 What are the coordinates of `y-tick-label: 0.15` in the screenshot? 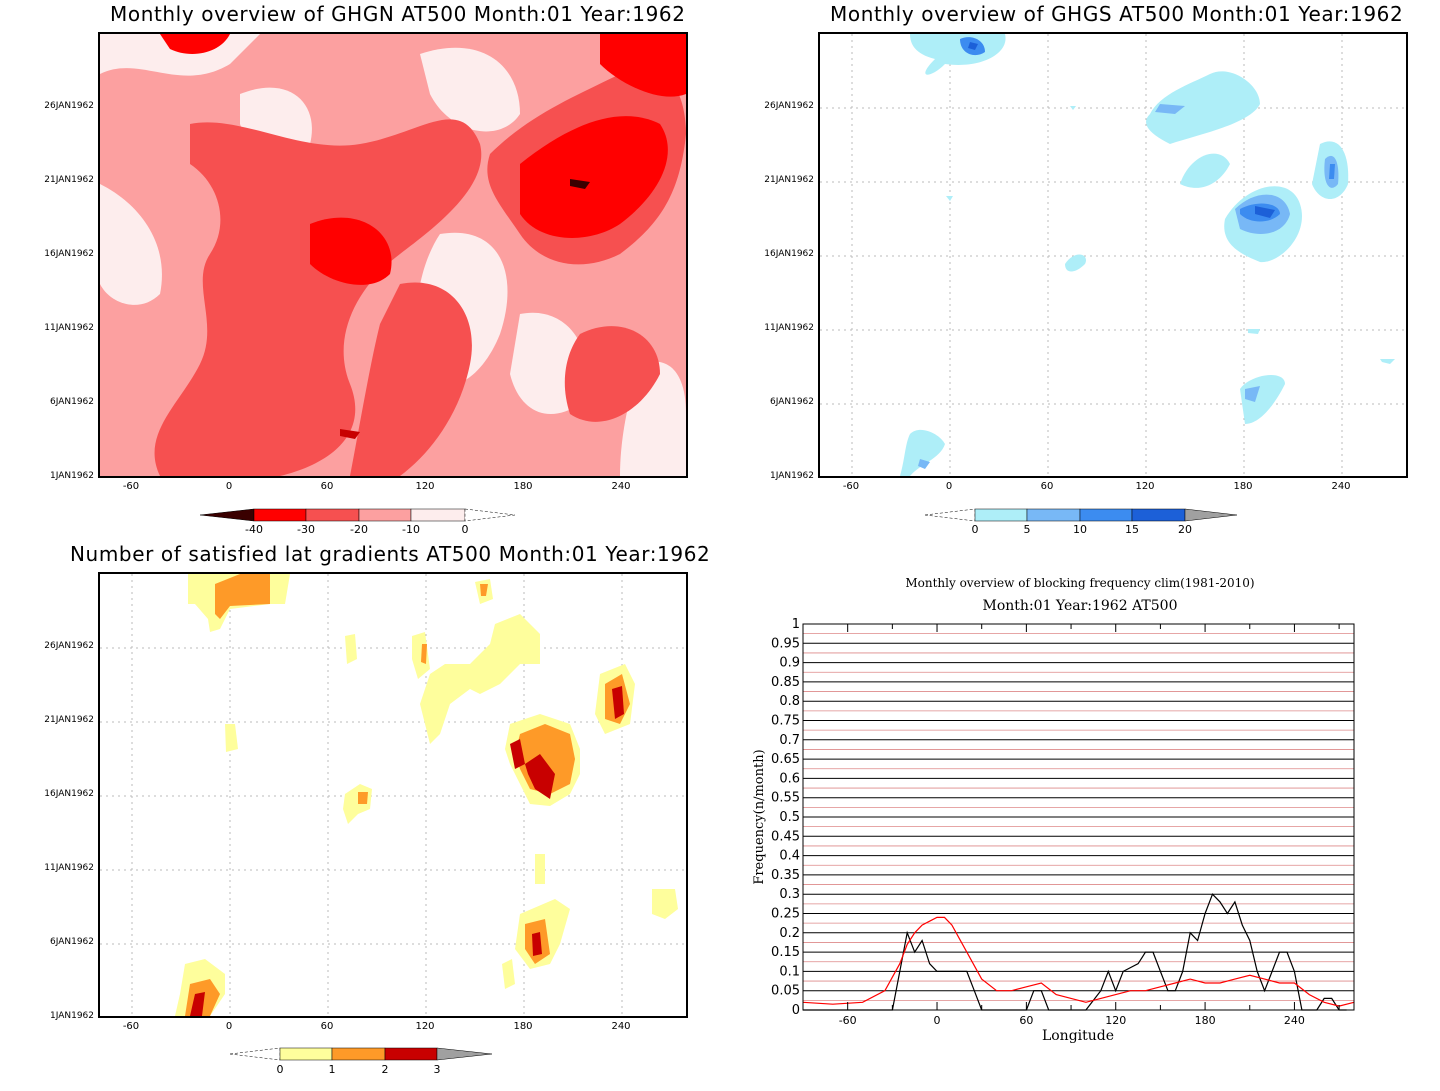 It's located at (785, 952).